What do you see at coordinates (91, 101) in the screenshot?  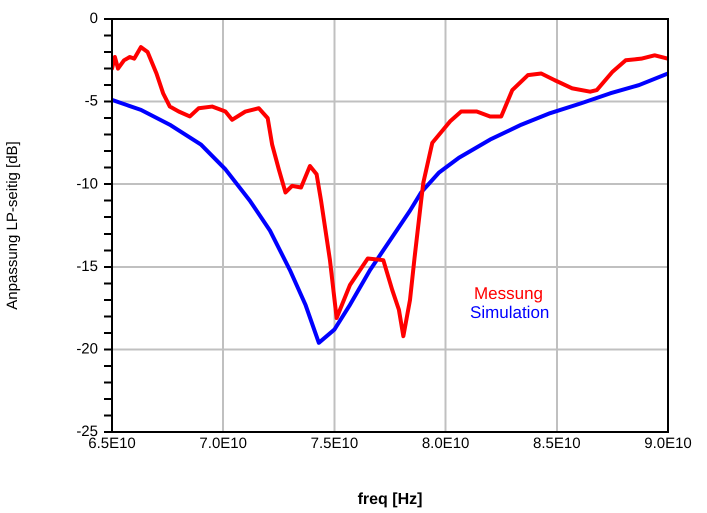 I see `y-tick-label: -5` at bounding box center [91, 101].